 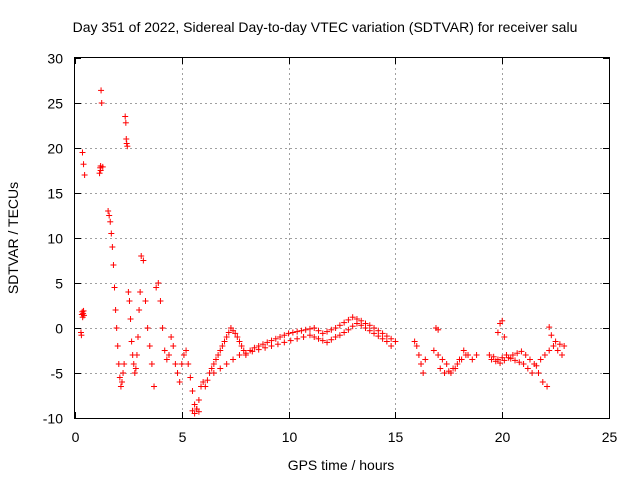 What do you see at coordinates (610, 437) in the screenshot?
I see `x-tick-label: 25` at bounding box center [610, 437].